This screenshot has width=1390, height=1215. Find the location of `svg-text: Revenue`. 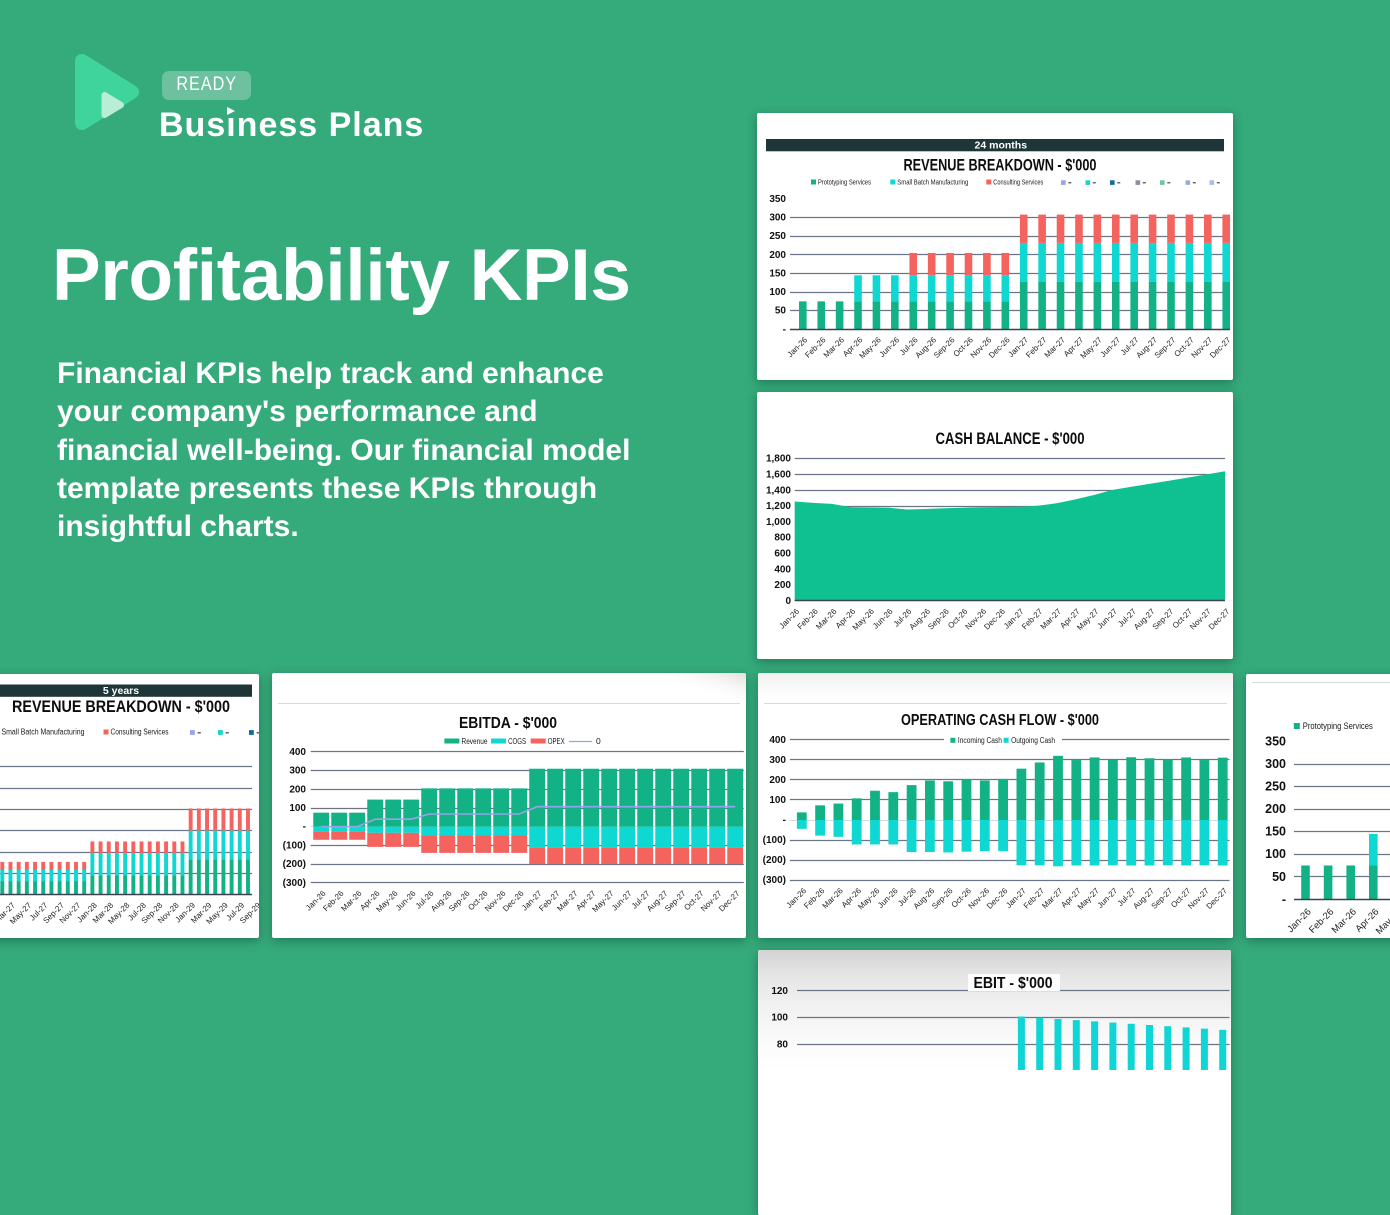

svg-text: Revenue is located at coordinates (475, 741).